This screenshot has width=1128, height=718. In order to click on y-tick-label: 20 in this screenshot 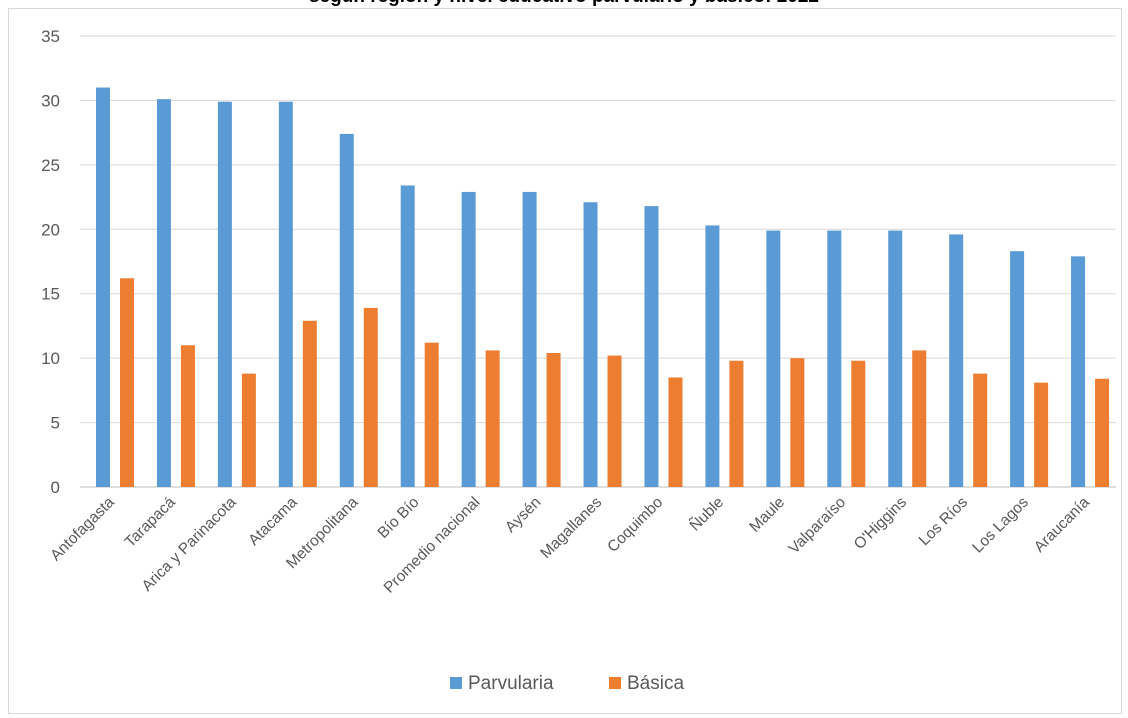, I will do `click(50, 229)`.